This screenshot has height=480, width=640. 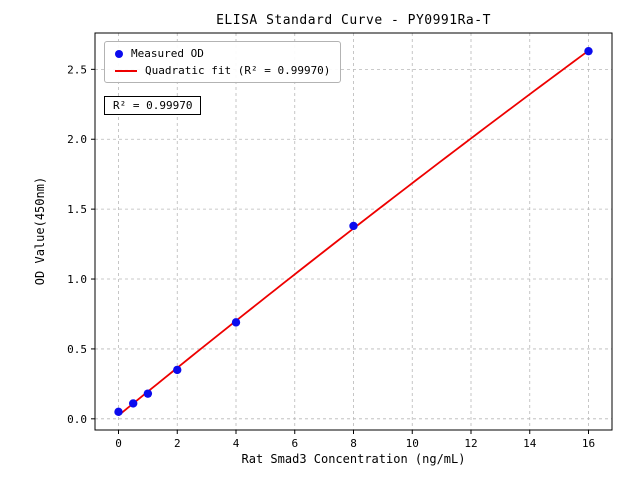 What do you see at coordinates (294, 443) in the screenshot?
I see `x-tick-label: 6` at bounding box center [294, 443].